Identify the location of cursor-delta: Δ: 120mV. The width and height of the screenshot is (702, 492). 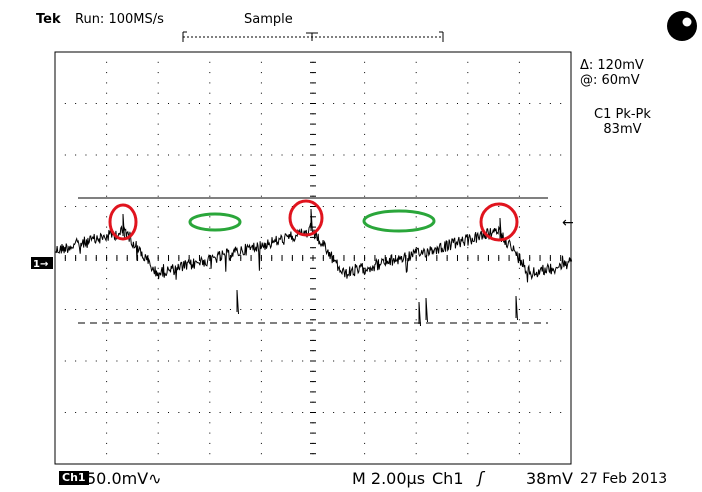
(612, 65).